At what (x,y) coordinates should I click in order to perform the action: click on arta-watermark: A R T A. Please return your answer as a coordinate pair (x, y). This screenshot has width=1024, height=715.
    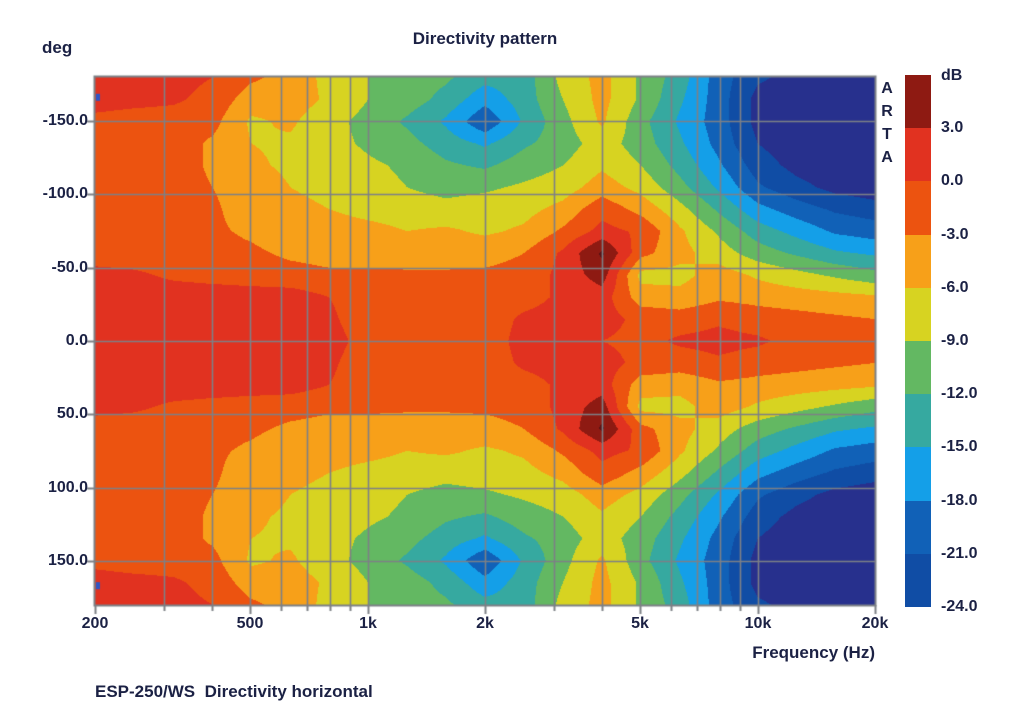
    Looking at the image, I should click on (887, 123).